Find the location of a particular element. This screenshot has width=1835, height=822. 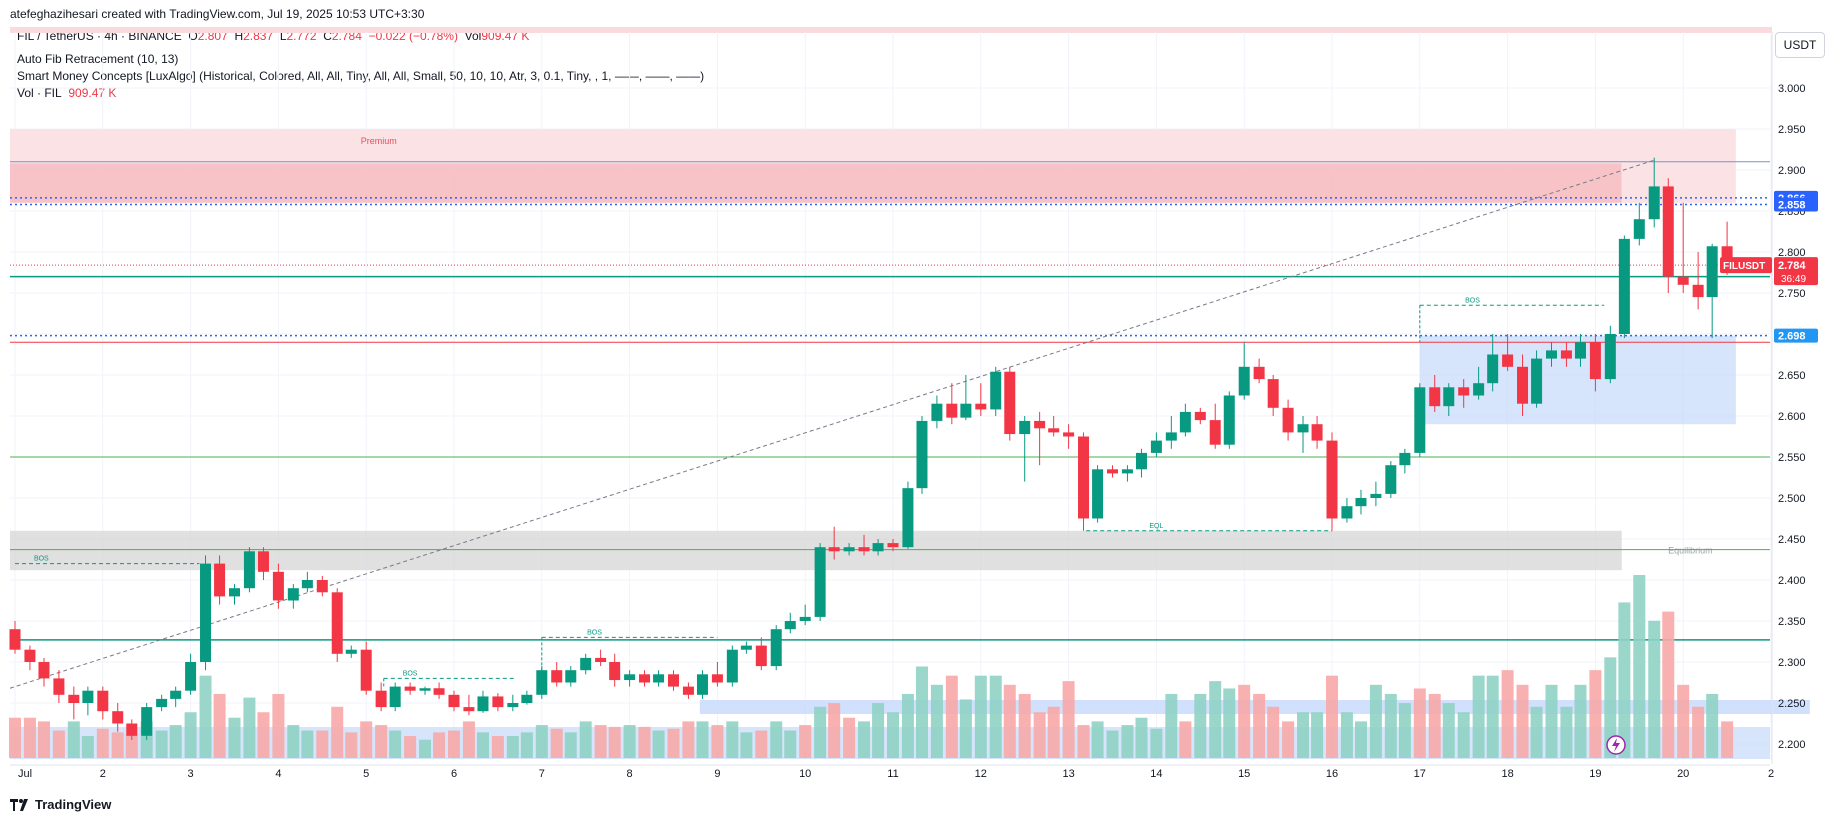

vol-fil-value: 909.47 K is located at coordinates (92, 93).